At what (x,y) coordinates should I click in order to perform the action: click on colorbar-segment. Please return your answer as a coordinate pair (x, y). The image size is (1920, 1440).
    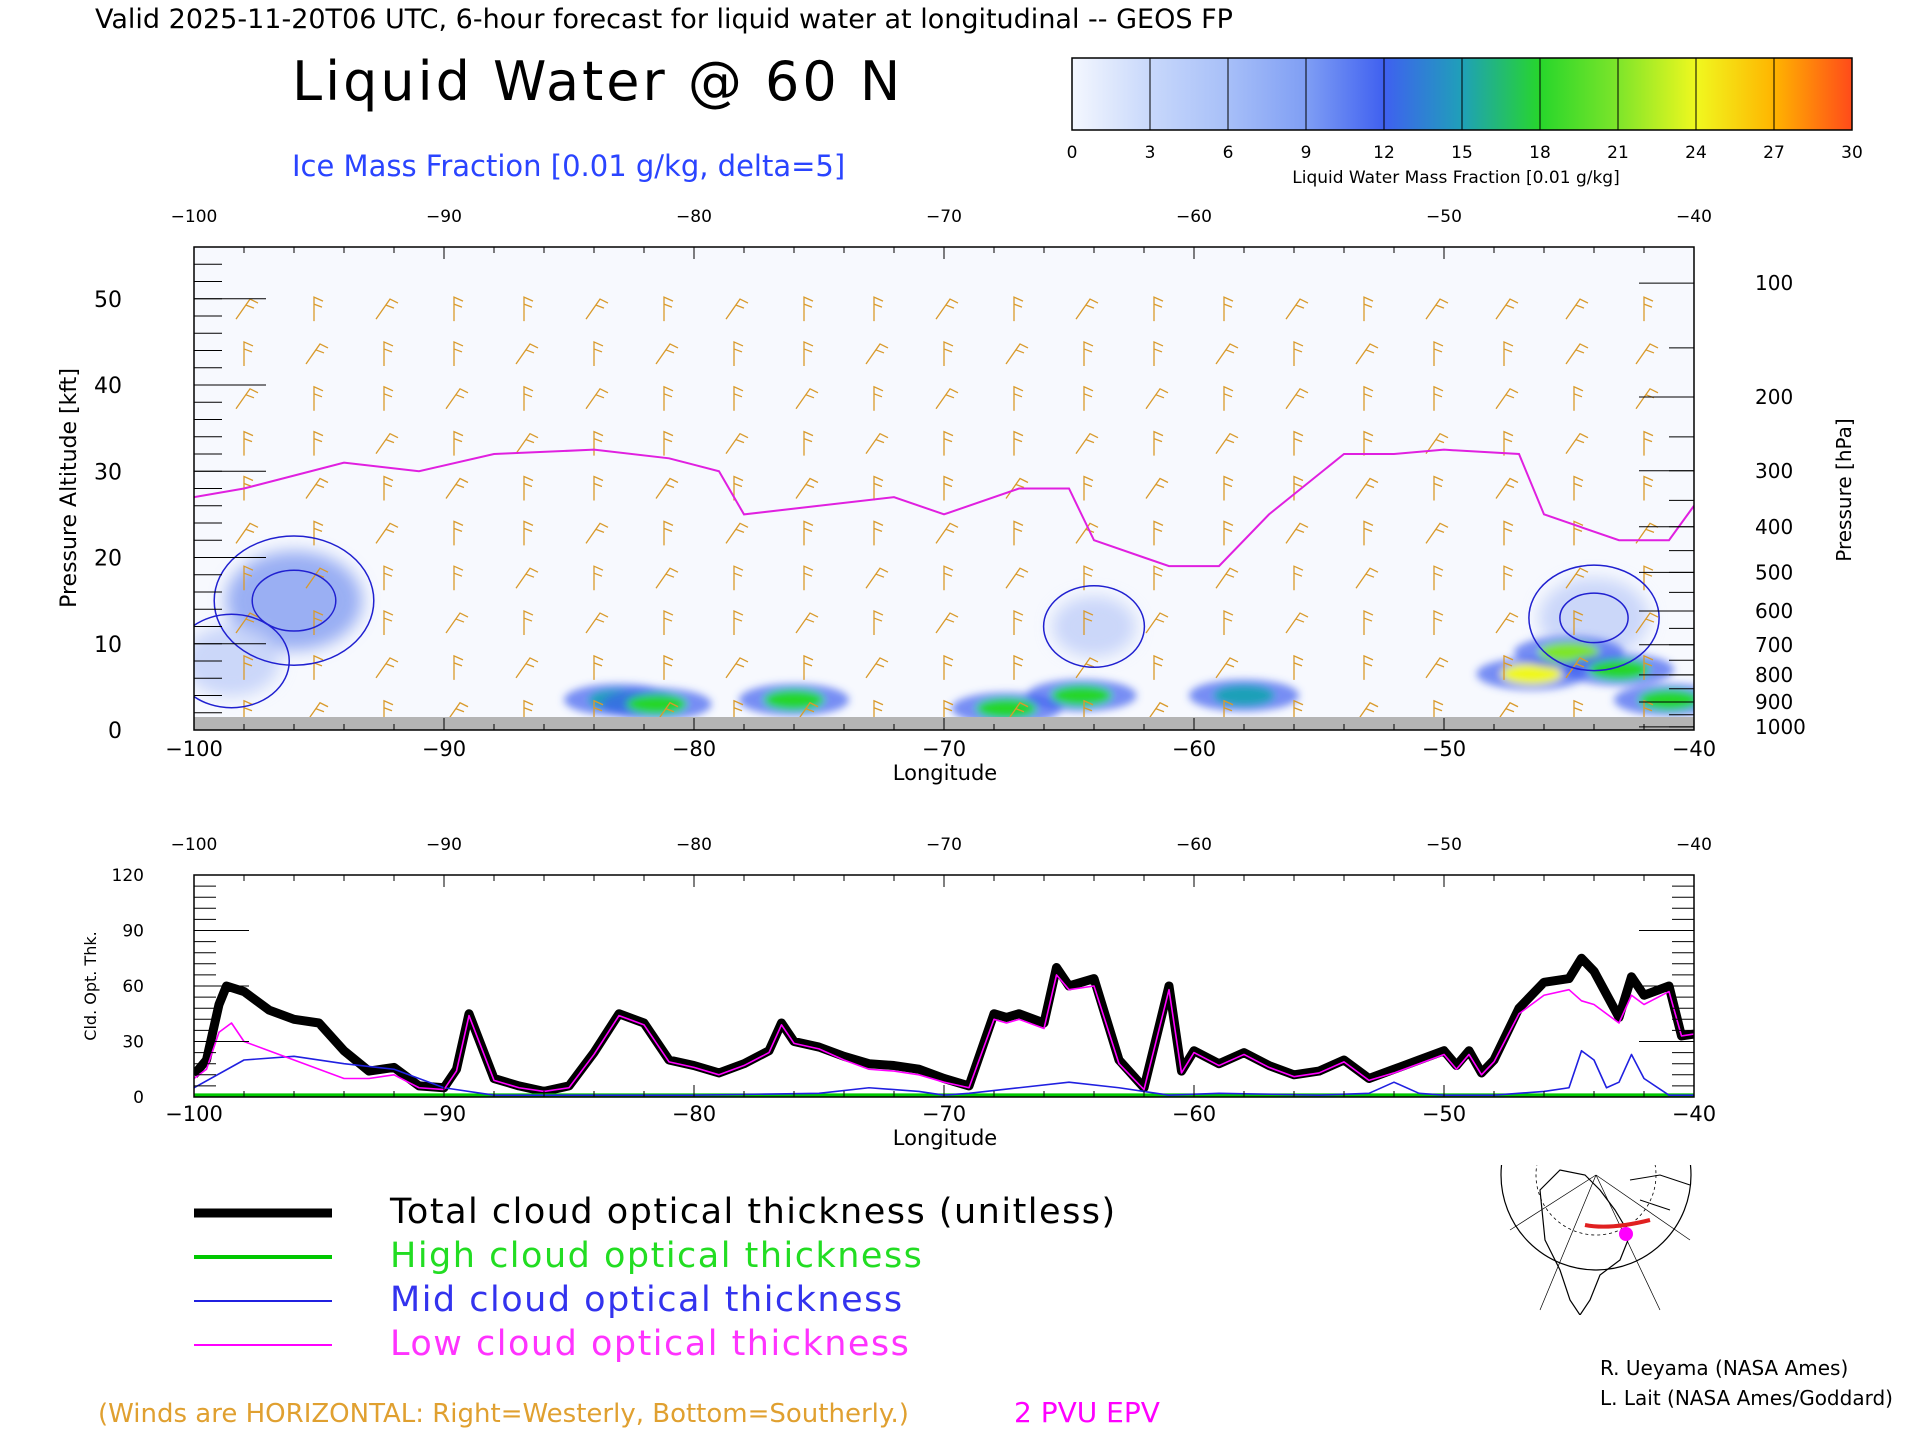
    Looking at the image, I should click on (1345, 94).